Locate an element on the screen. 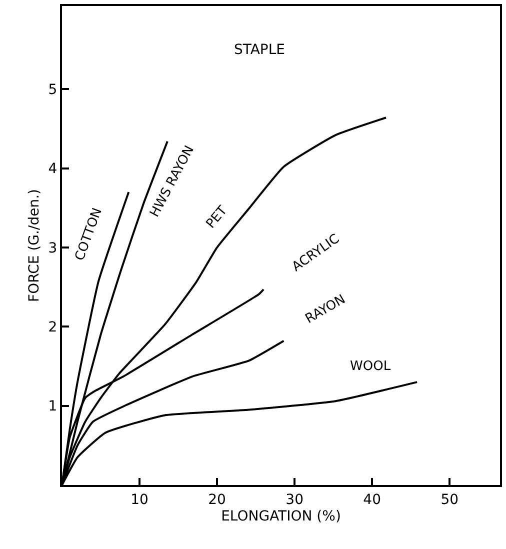 The image size is (506, 549). x-tick-label: 20 is located at coordinates (217, 500).